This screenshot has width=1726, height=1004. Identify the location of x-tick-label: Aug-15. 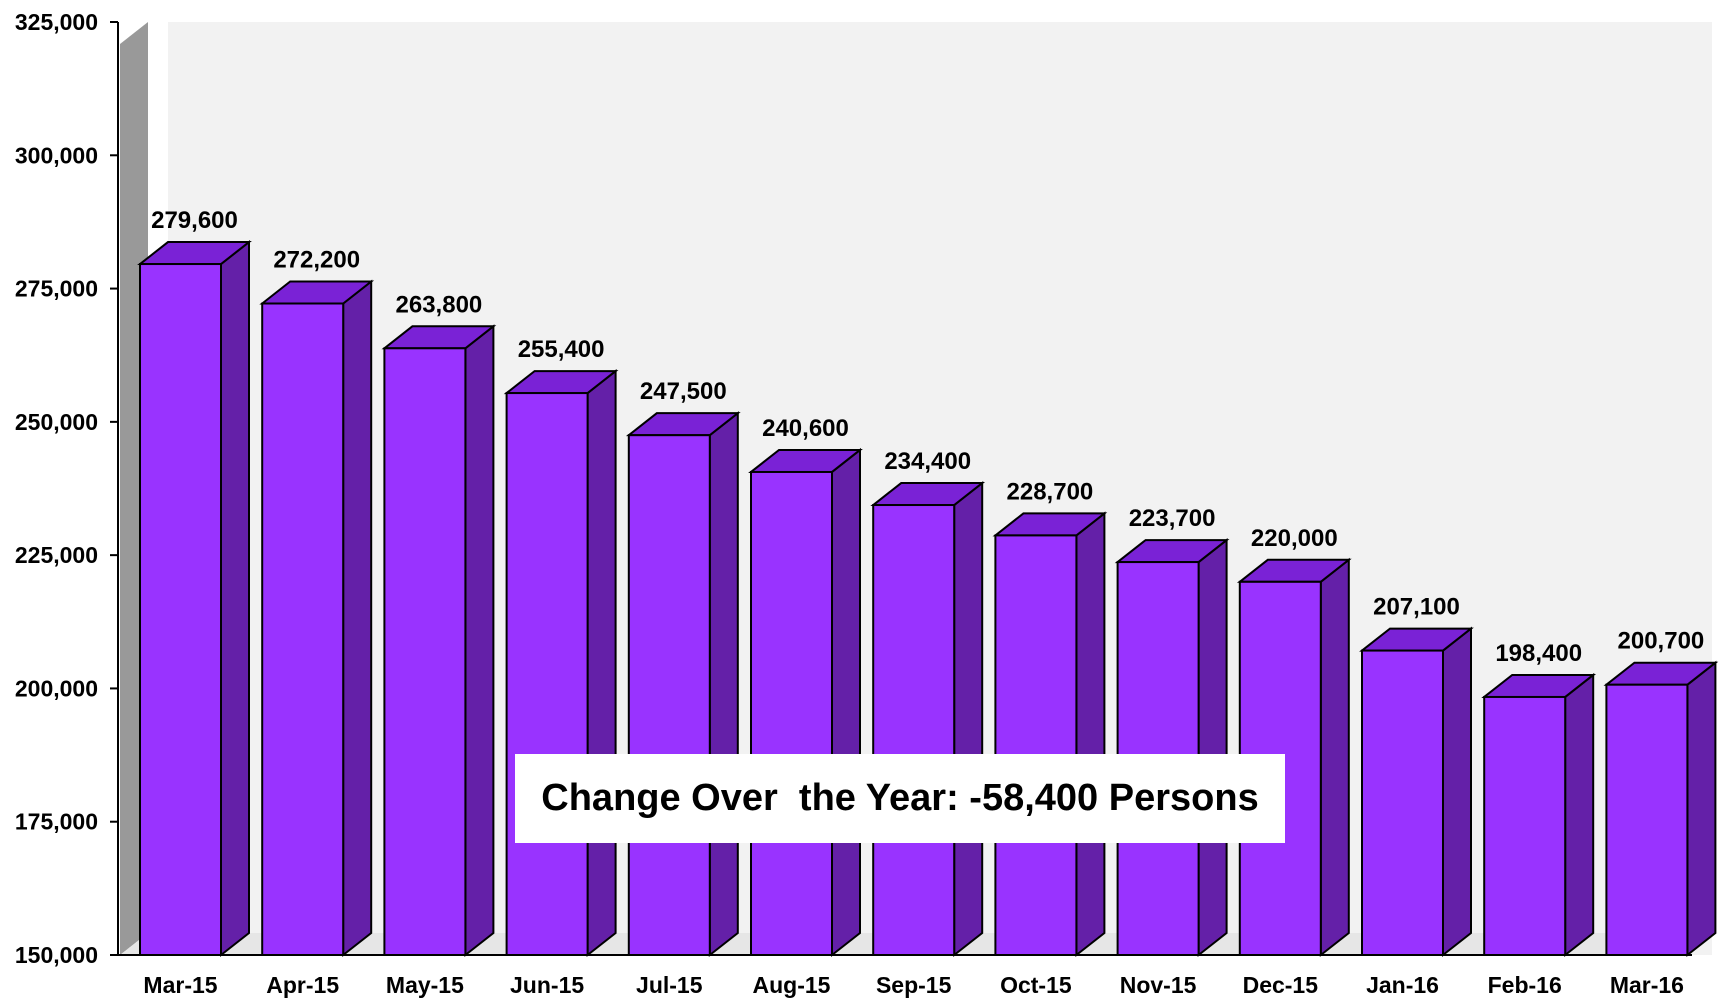
(792, 985).